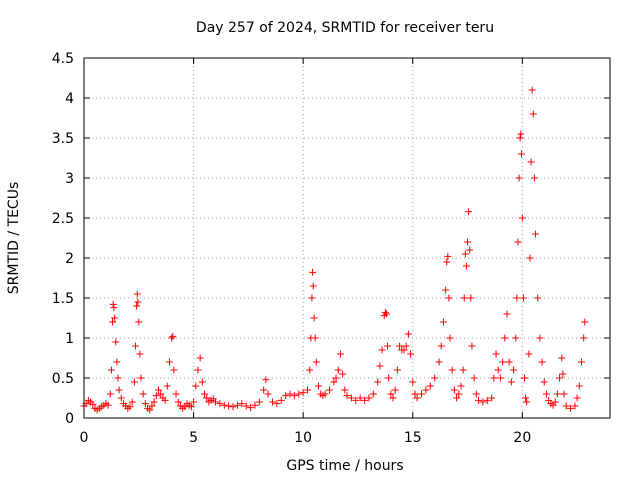 The width and height of the screenshot is (640, 485). What do you see at coordinates (69, 339) in the screenshot?
I see `y-tick-label: 1` at bounding box center [69, 339].